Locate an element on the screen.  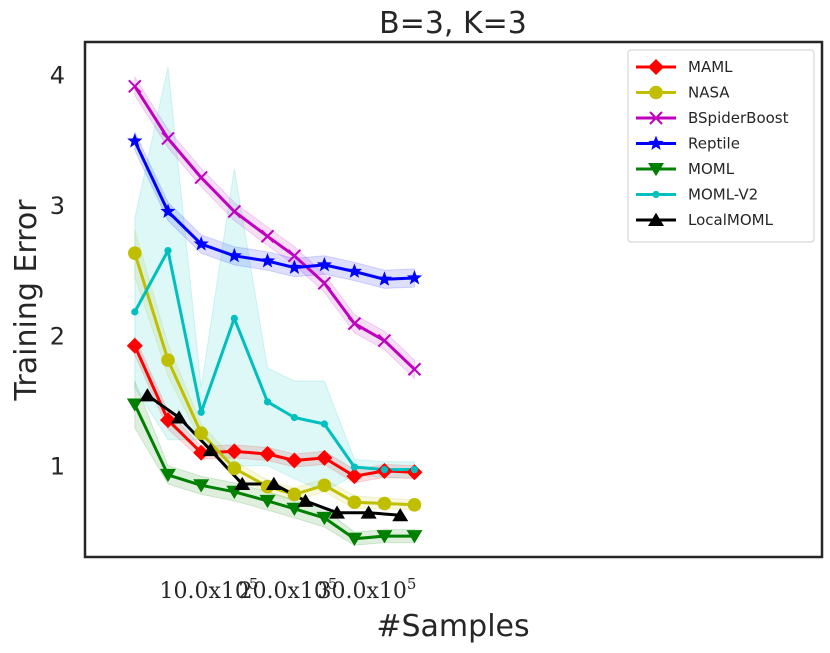
legend-marker-reptile is located at coordinates (656, 142).